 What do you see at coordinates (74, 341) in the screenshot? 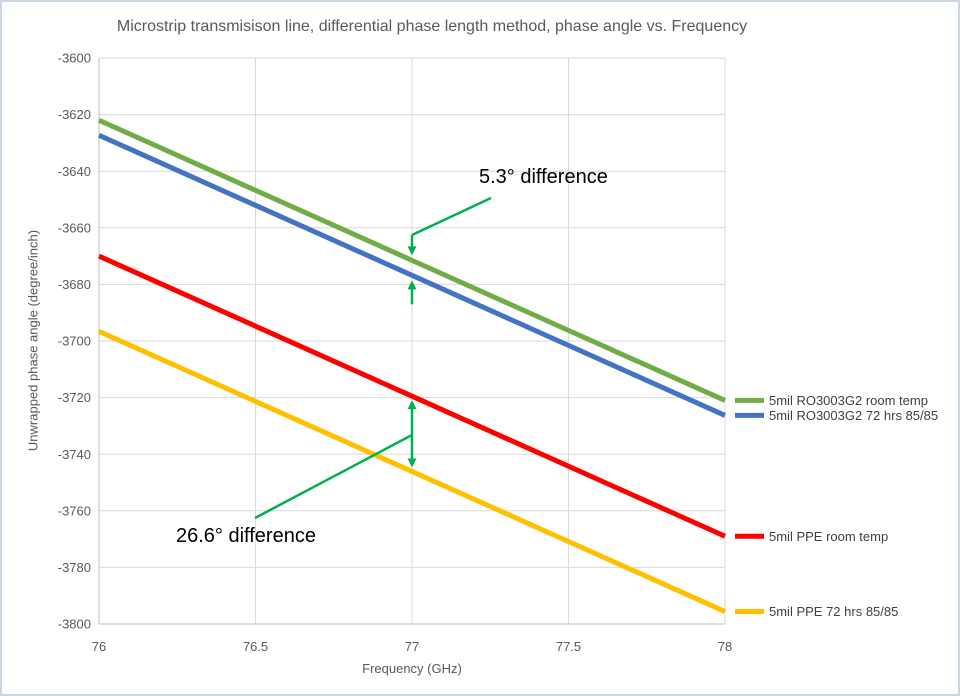
I see `y-tick-label: -3700` at bounding box center [74, 341].